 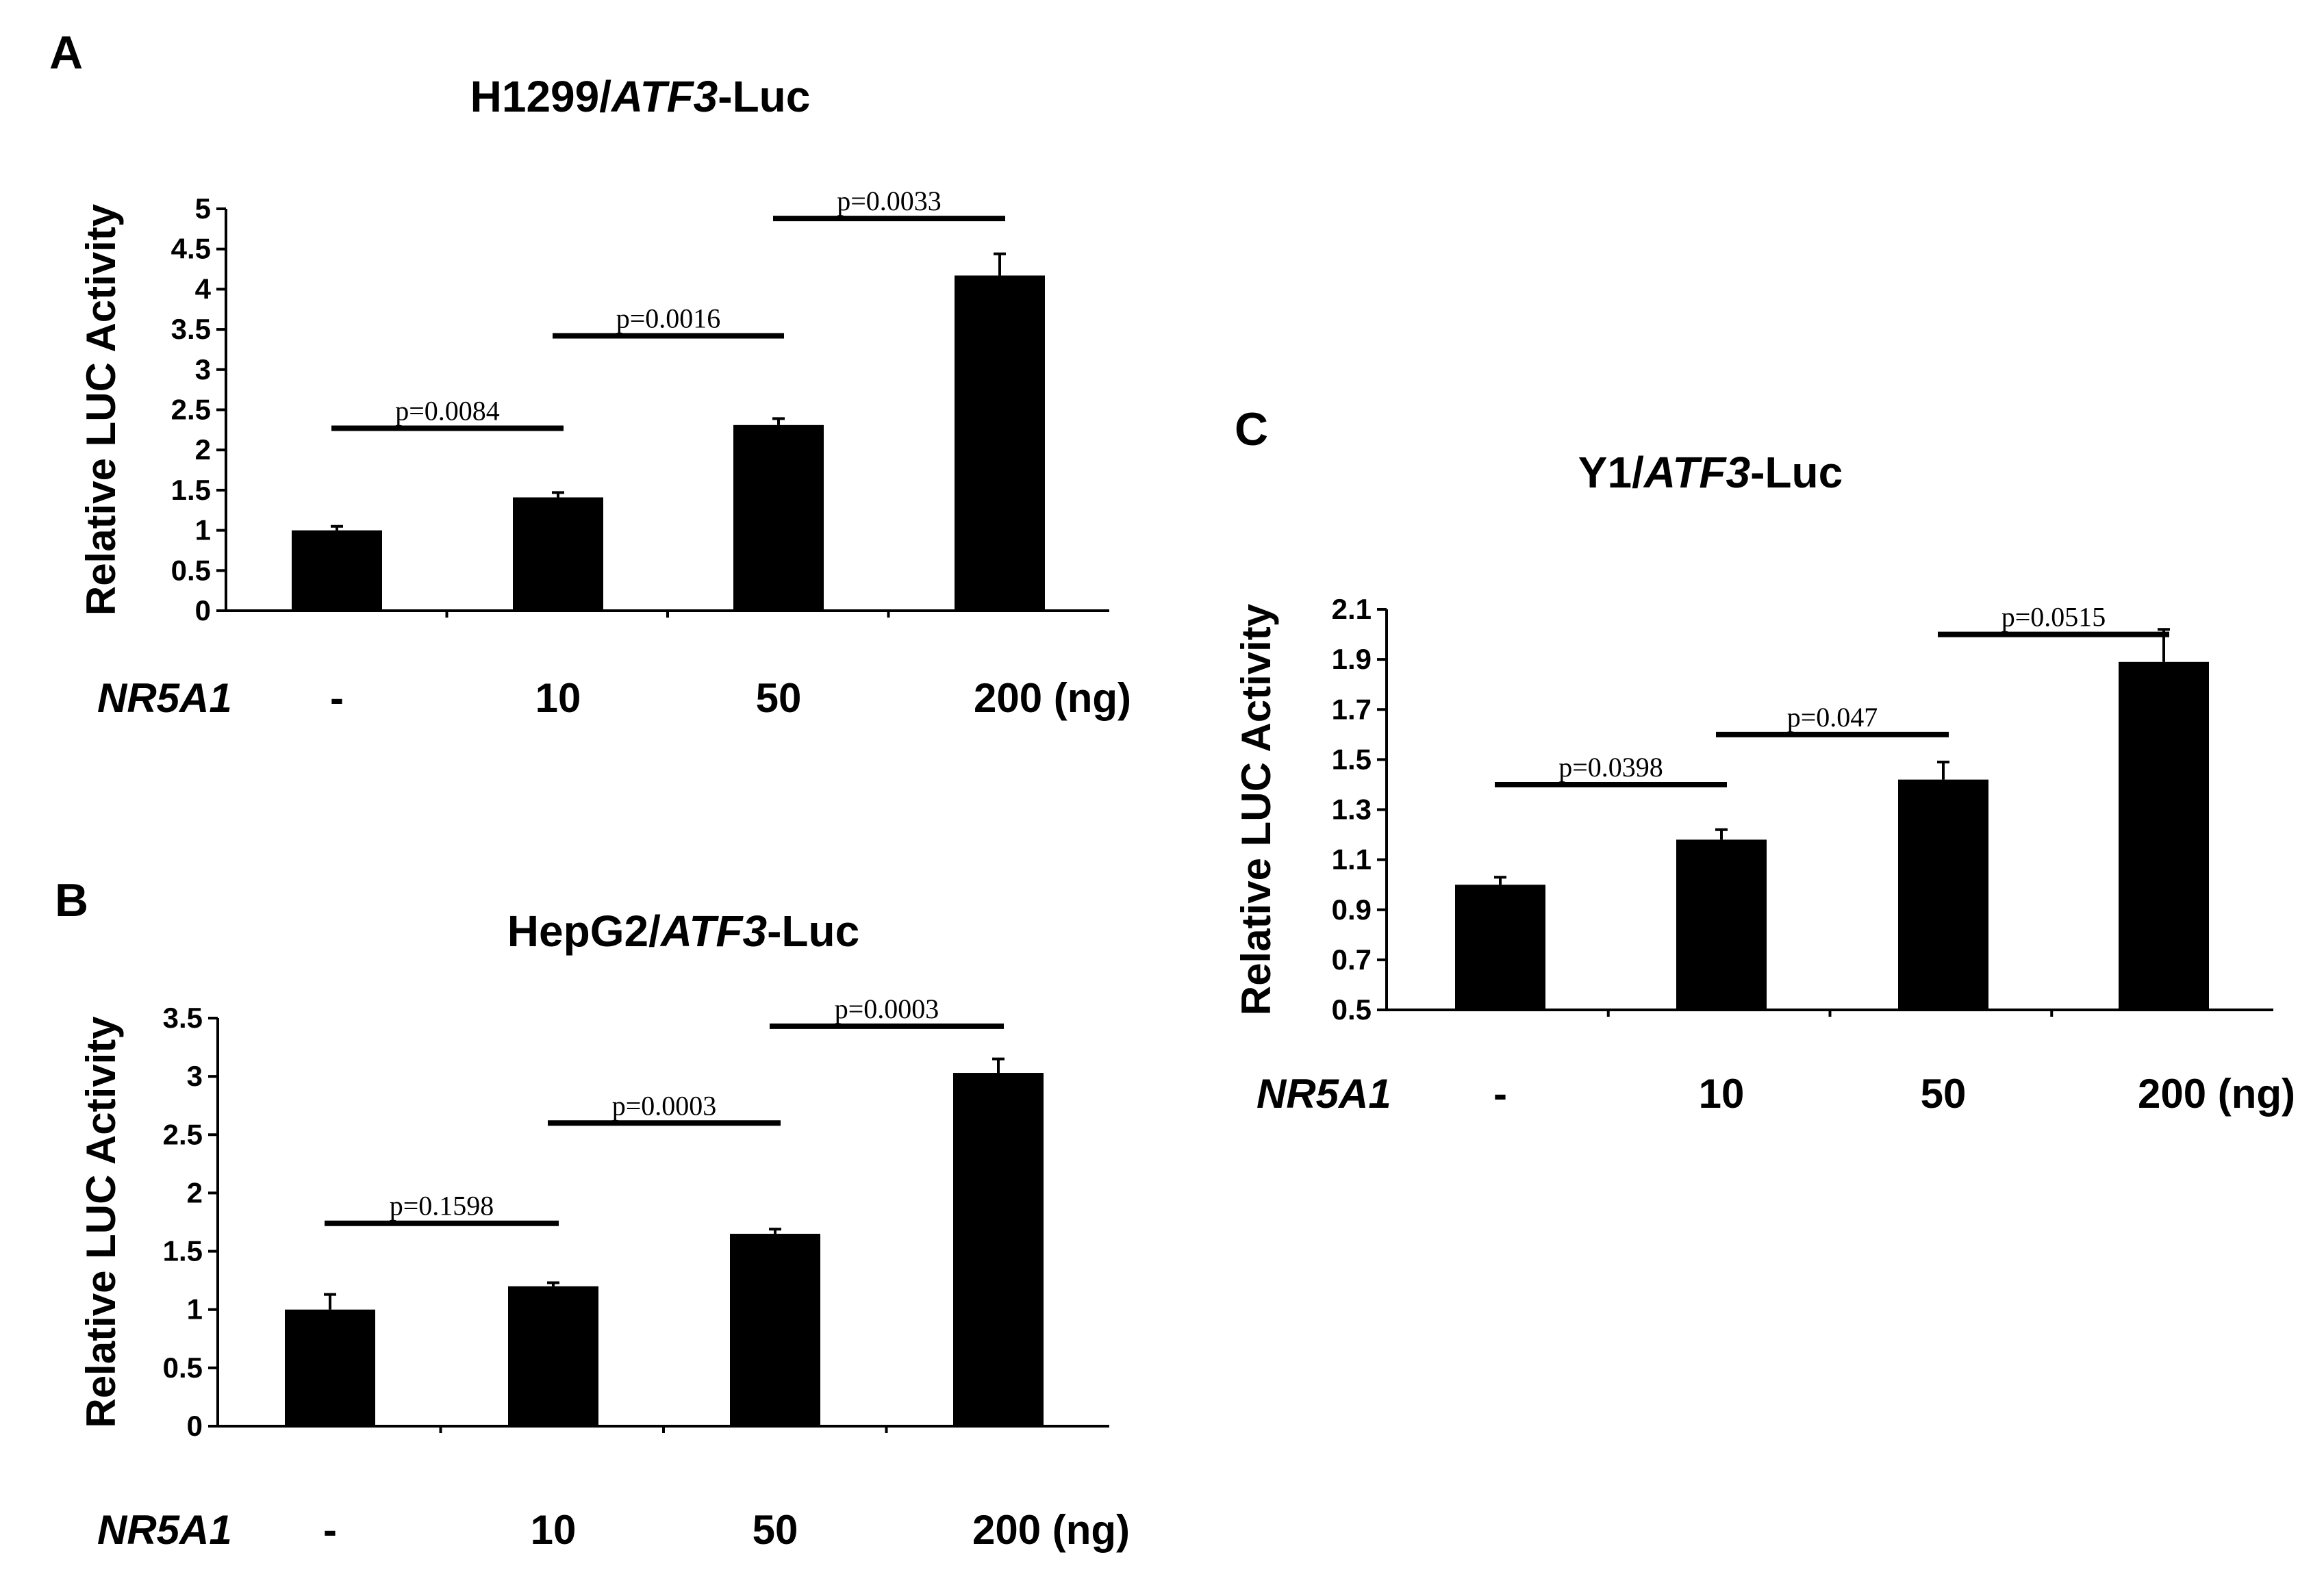 What do you see at coordinates (1251, 429) in the screenshot?
I see `panel-letter: C` at bounding box center [1251, 429].